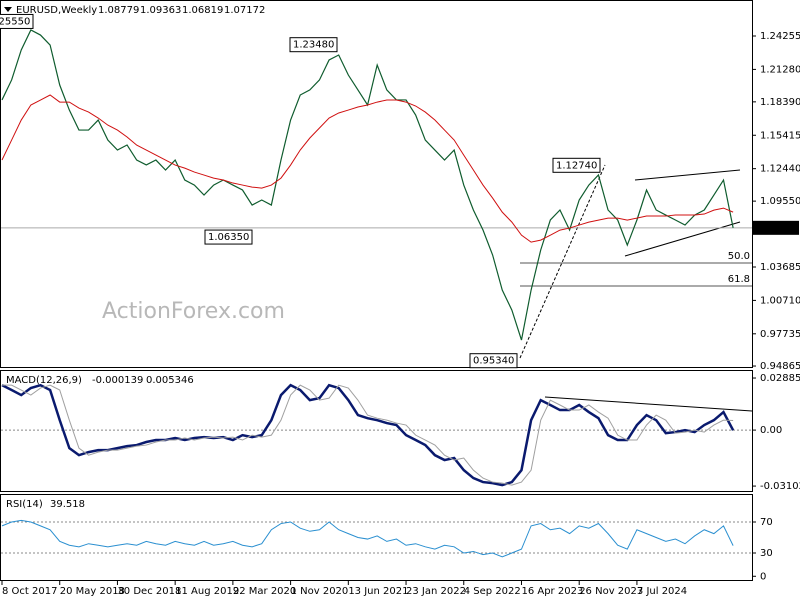 Image resolution: width=800 pixels, height=600 pixels. What do you see at coordinates (662, 591) in the screenshot?
I see `x-tick-label: 7 Jul 2024` at bounding box center [662, 591].